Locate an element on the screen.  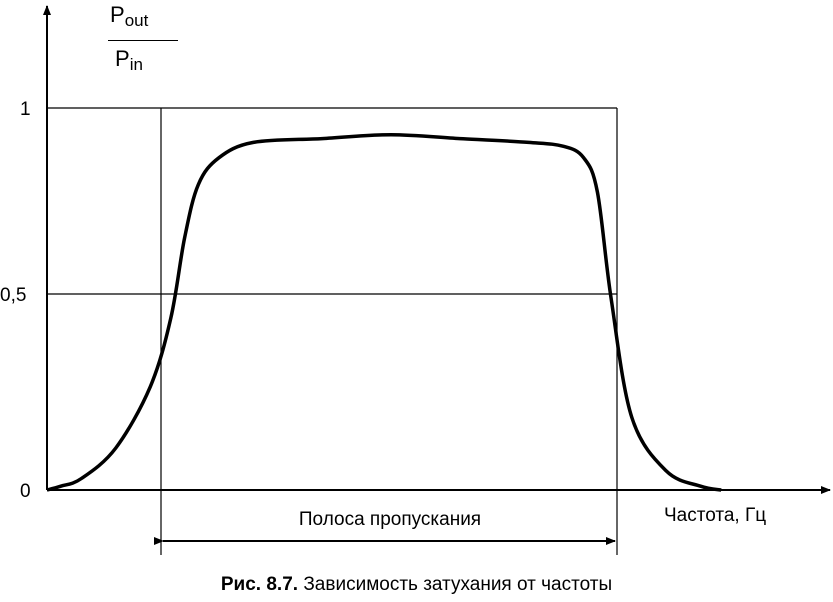
y-axis-label-numerator: Pout is located at coordinates (129, 16).